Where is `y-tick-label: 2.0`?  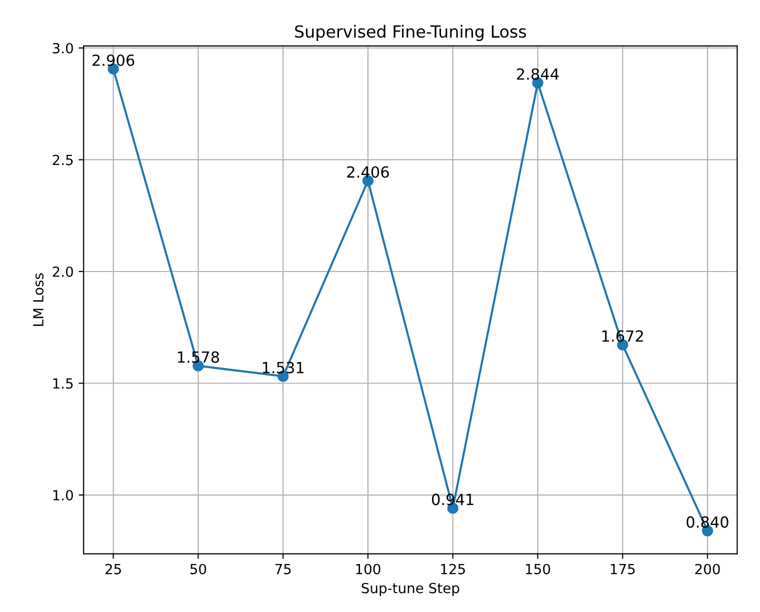 y-tick-label: 2.0 is located at coordinates (62, 271).